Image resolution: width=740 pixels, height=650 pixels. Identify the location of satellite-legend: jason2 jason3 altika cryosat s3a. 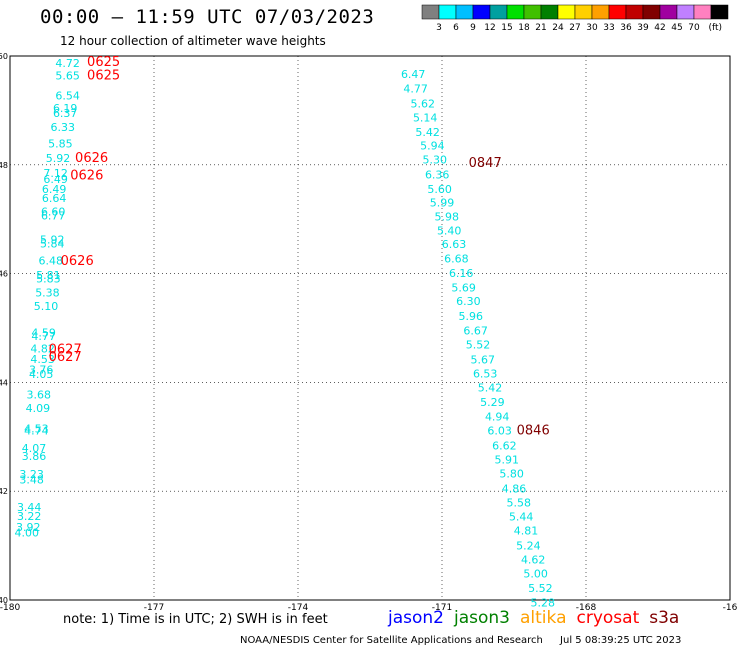
(538, 618).